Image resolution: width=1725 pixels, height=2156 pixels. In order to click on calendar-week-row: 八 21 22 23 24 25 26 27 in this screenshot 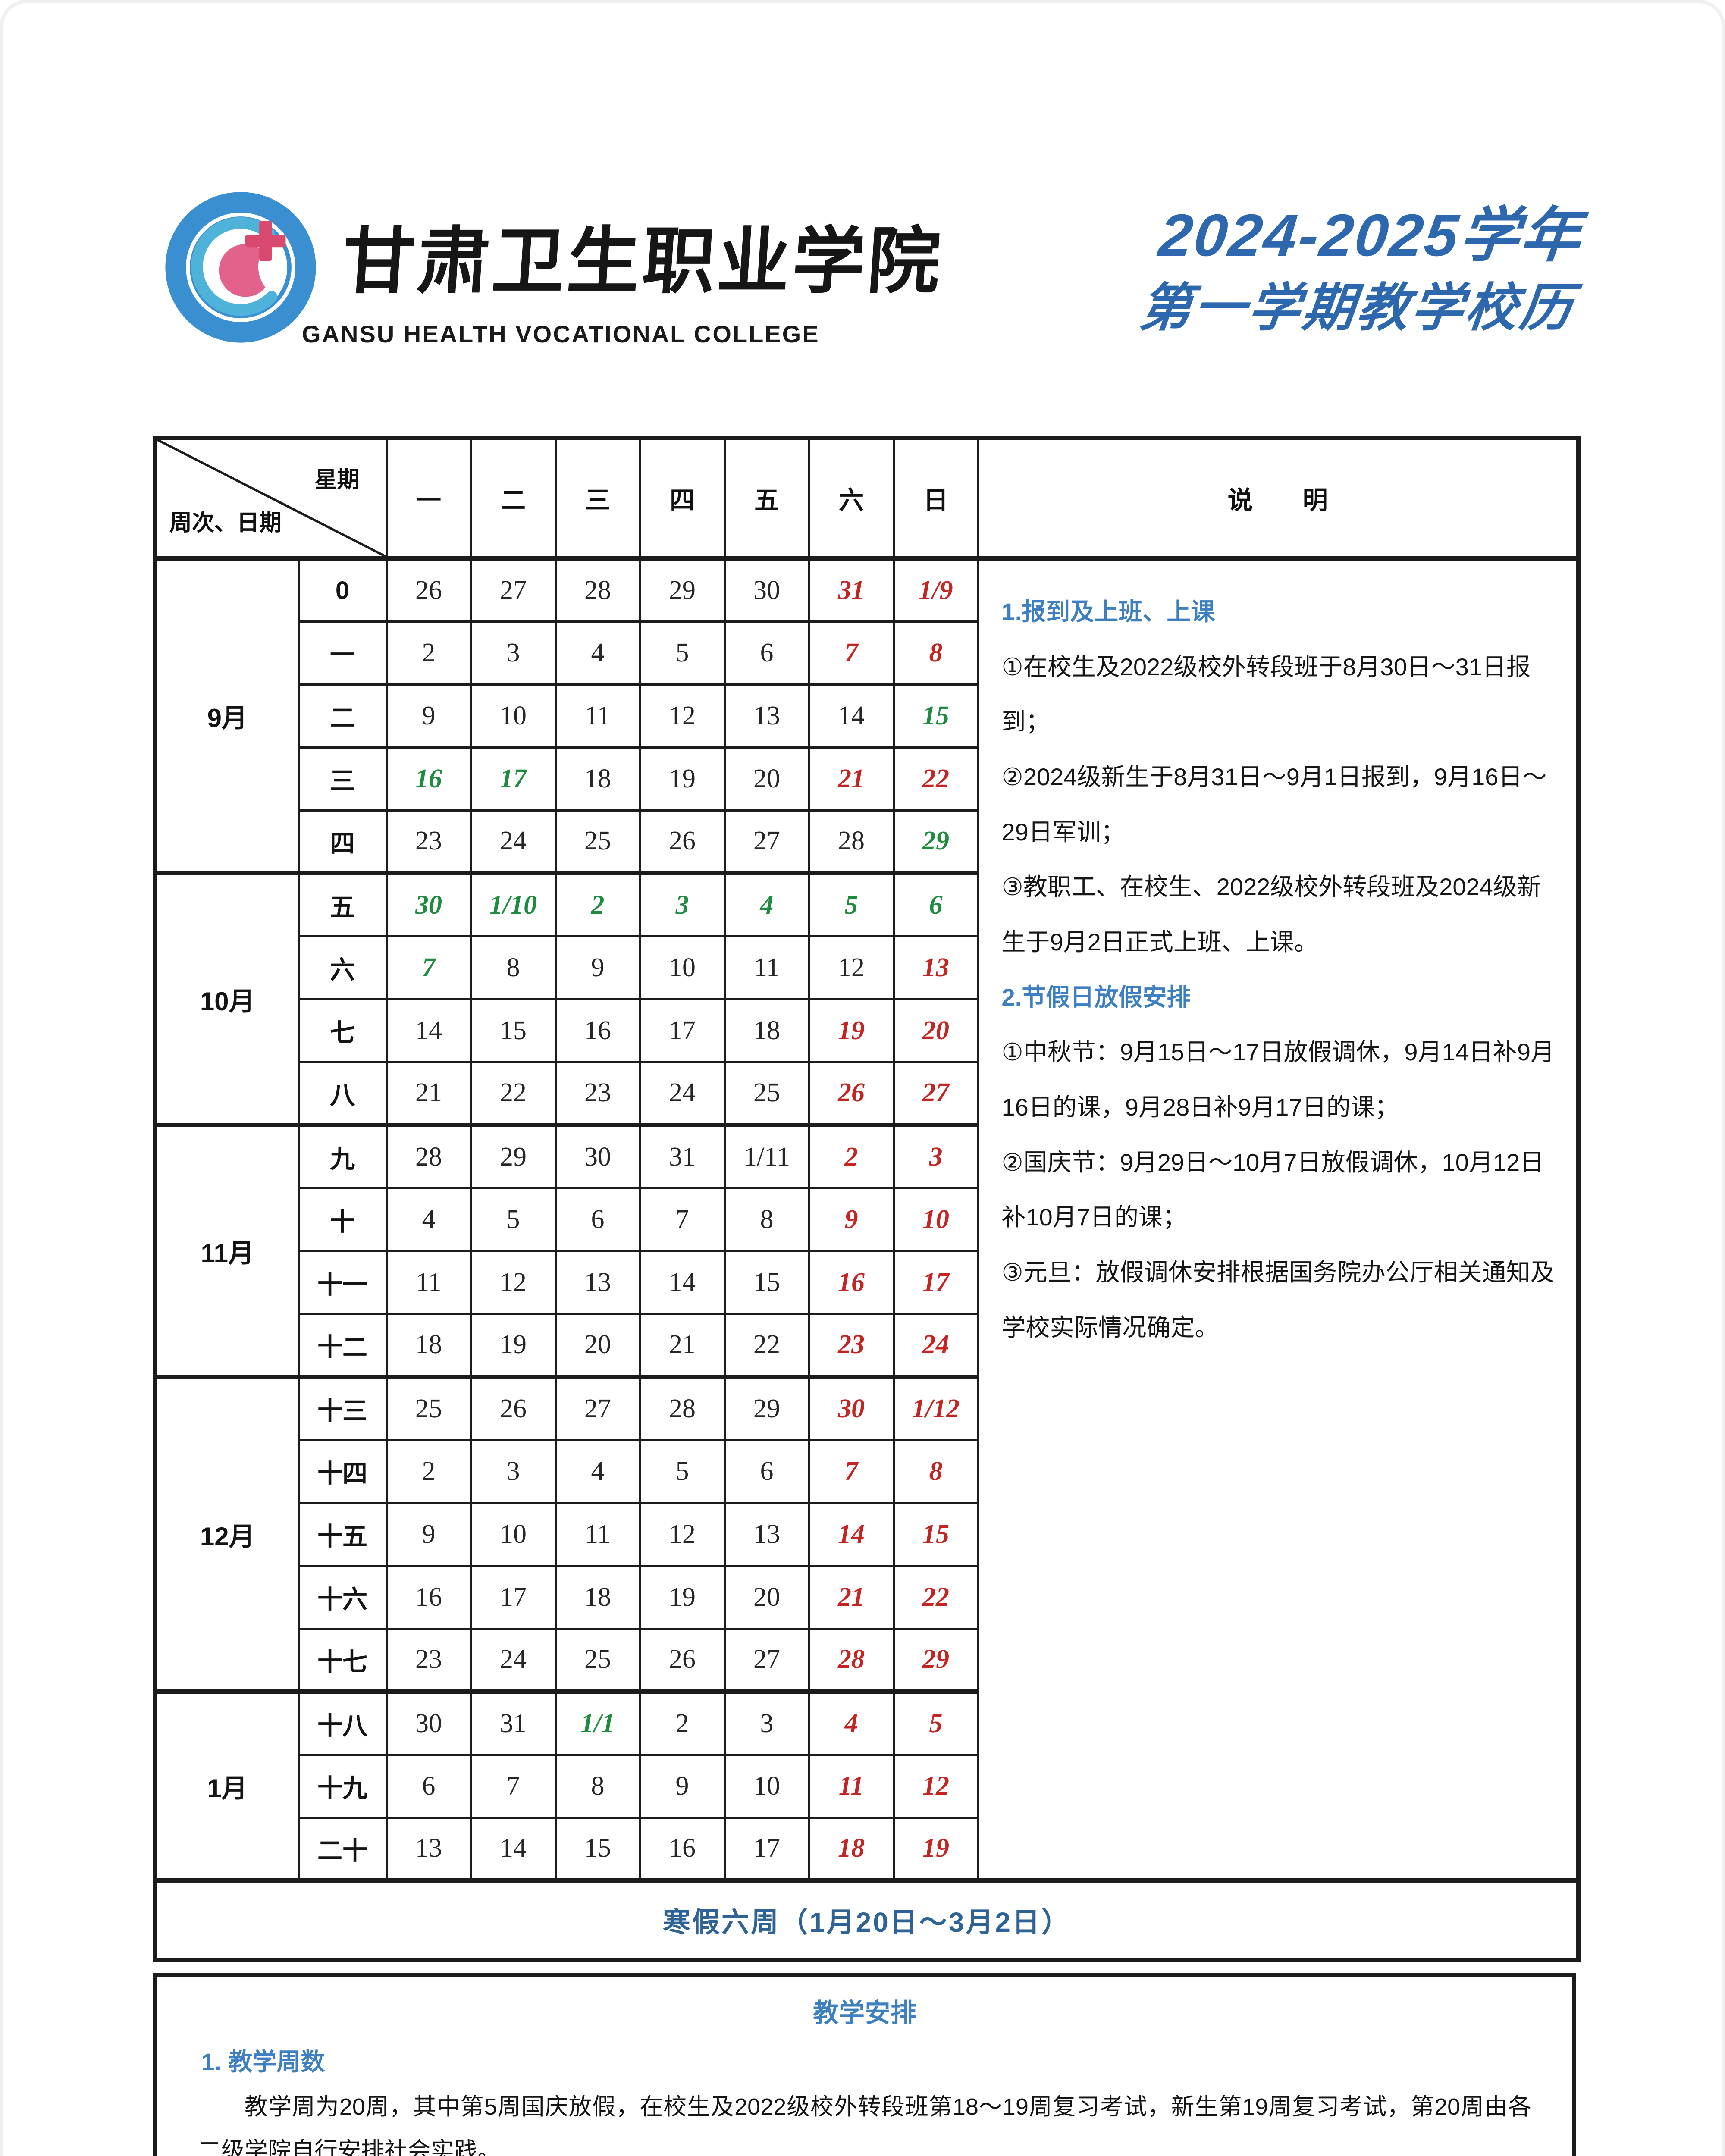, I will do `click(867, 1093)`.